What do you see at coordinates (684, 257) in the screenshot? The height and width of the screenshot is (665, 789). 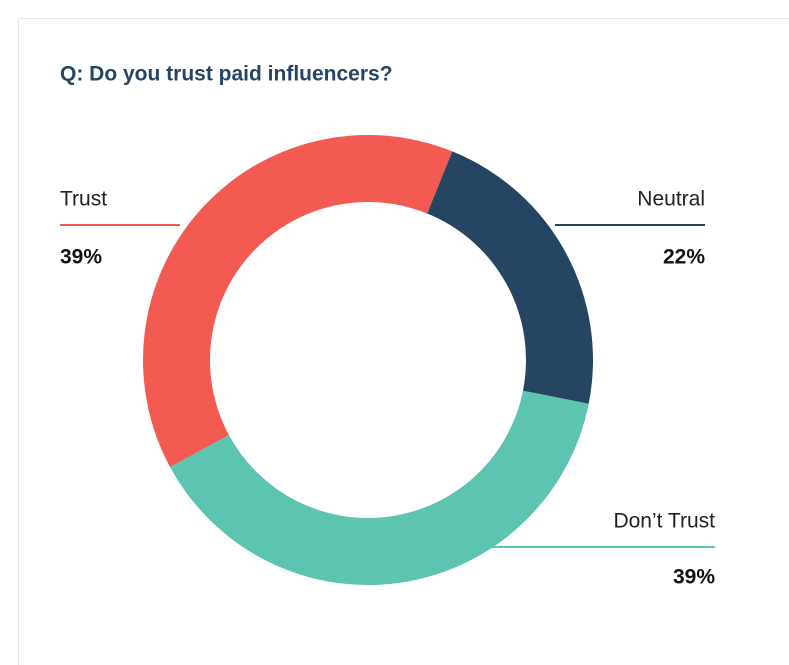 I see `value-label: 22%` at bounding box center [684, 257].